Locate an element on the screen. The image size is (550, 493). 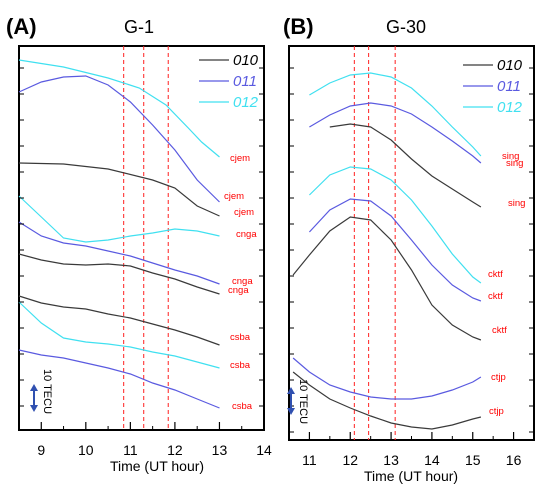
panel-b-xlabel: Time (UT hour) is located at coordinates (411, 476).